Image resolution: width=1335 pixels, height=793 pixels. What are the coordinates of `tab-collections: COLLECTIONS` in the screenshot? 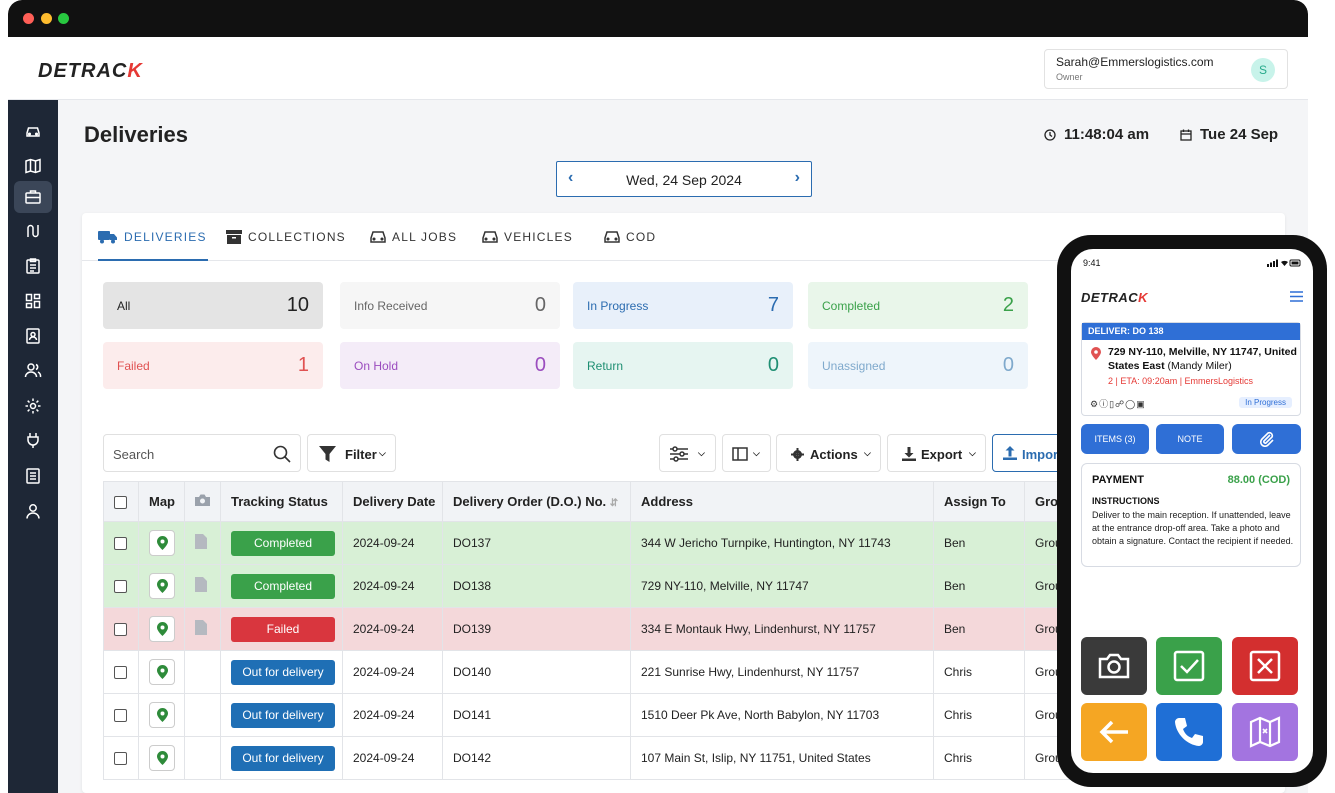 It's located at (286, 237).